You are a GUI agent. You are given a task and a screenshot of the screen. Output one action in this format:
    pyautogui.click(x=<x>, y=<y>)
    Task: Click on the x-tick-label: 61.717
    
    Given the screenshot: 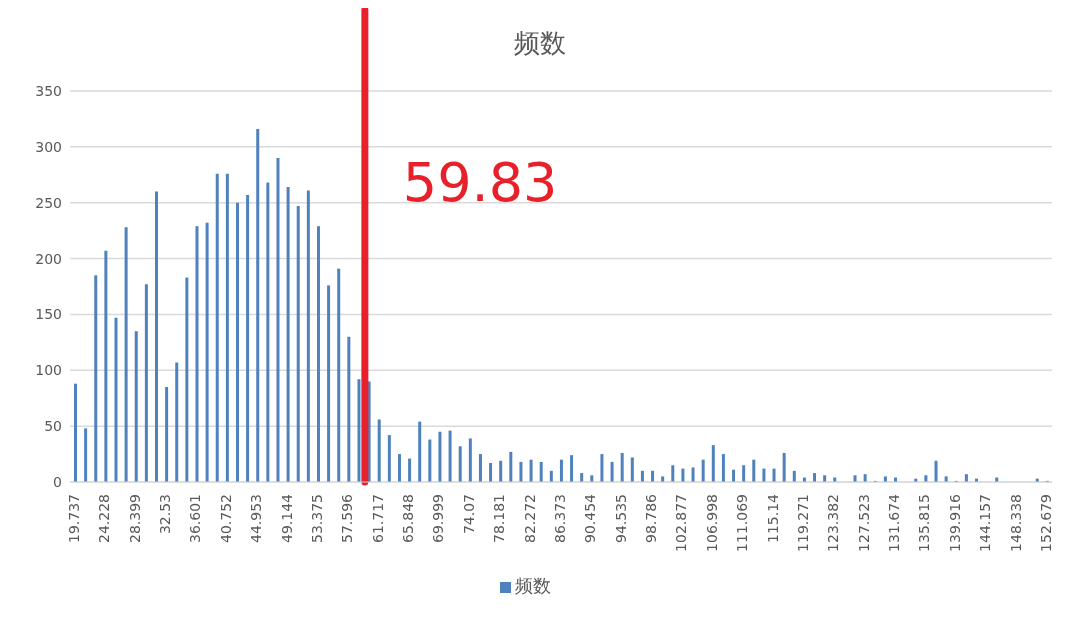 What is the action you would take?
    pyautogui.click(x=377, y=518)
    